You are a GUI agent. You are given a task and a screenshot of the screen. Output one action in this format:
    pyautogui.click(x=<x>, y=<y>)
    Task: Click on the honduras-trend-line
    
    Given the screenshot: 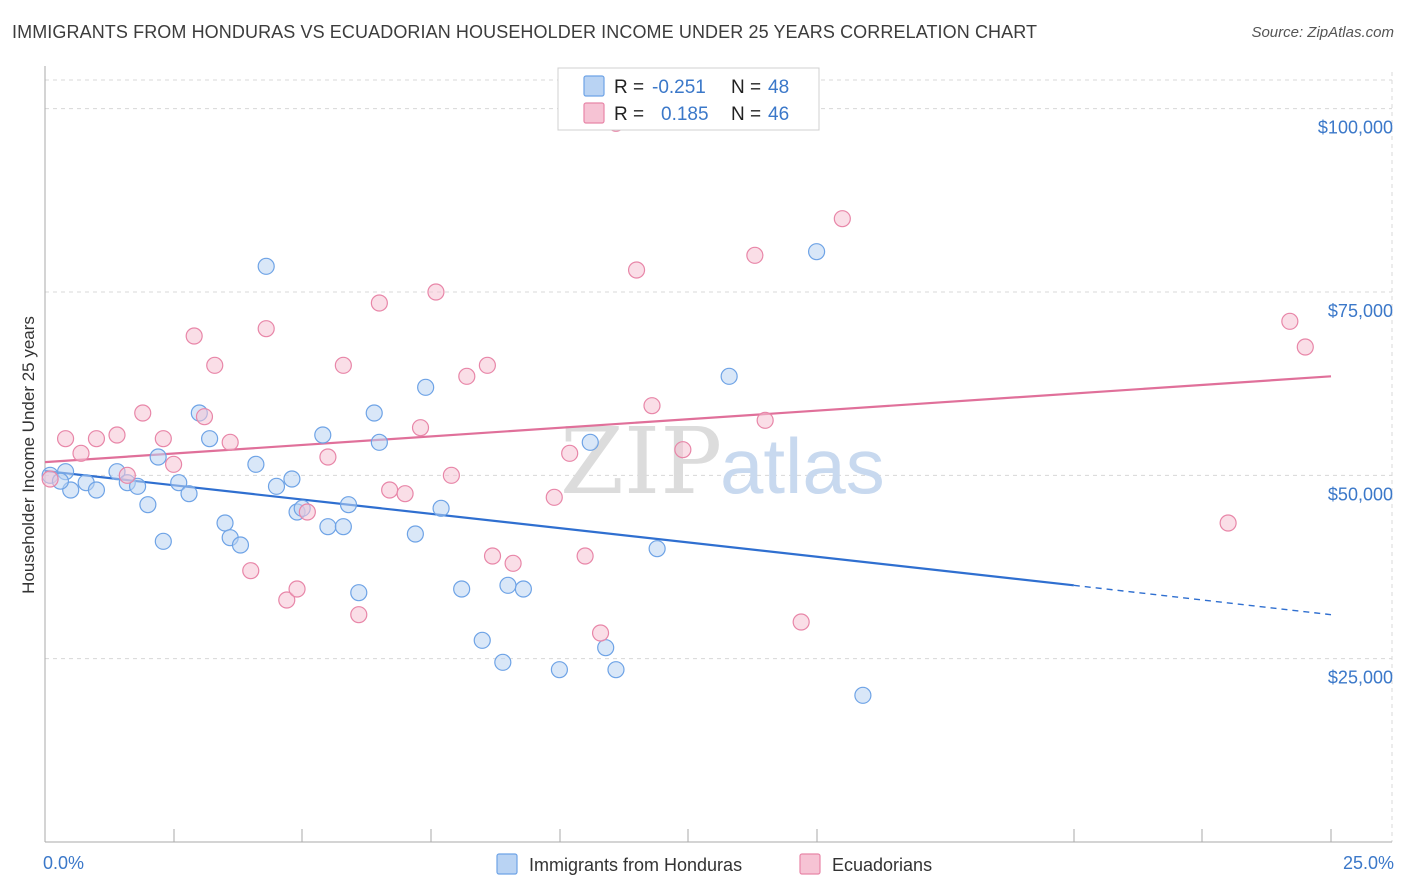 What is the action you would take?
    pyautogui.click(x=559, y=528)
    